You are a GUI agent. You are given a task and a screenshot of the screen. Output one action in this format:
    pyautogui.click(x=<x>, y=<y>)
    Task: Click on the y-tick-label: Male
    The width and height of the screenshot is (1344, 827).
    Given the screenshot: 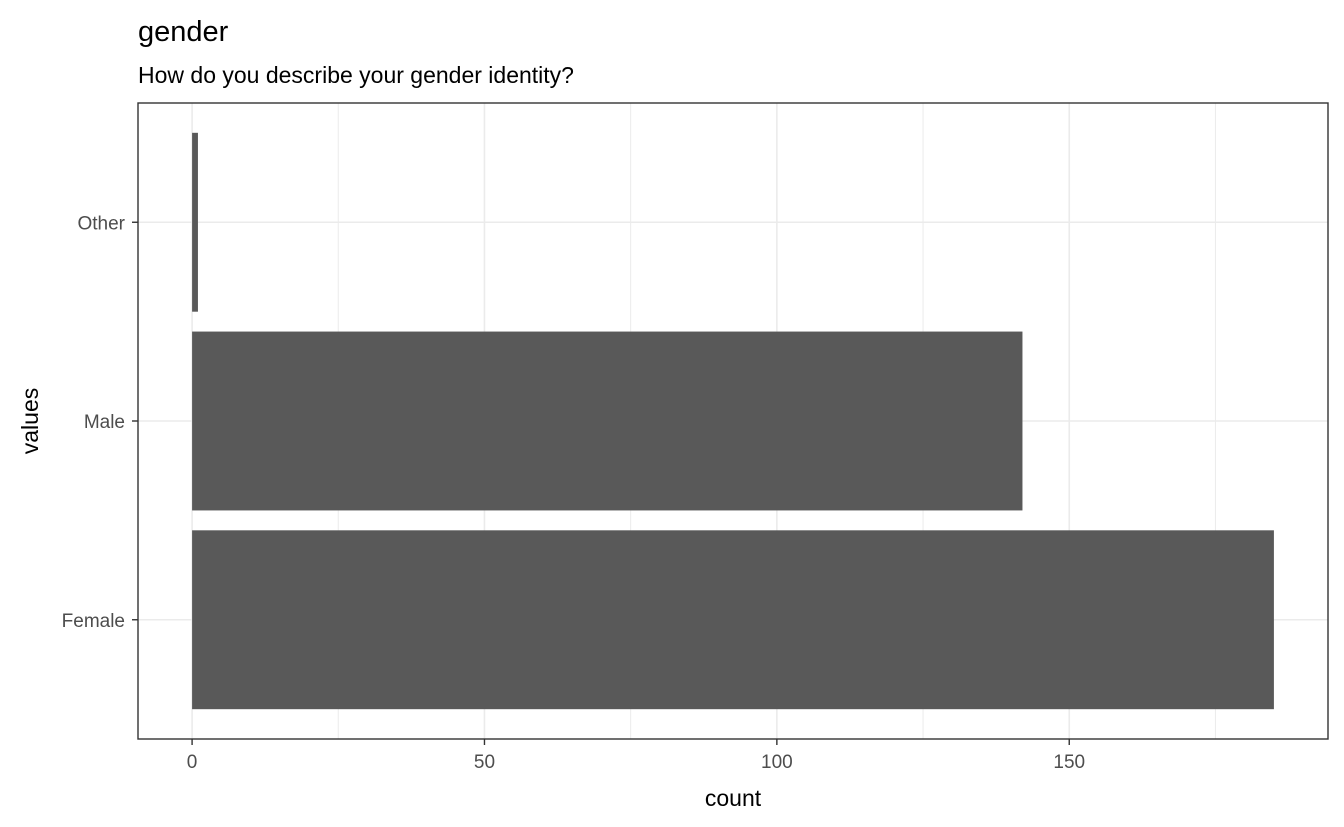 What is the action you would take?
    pyautogui.click(x=104, y=422)
    